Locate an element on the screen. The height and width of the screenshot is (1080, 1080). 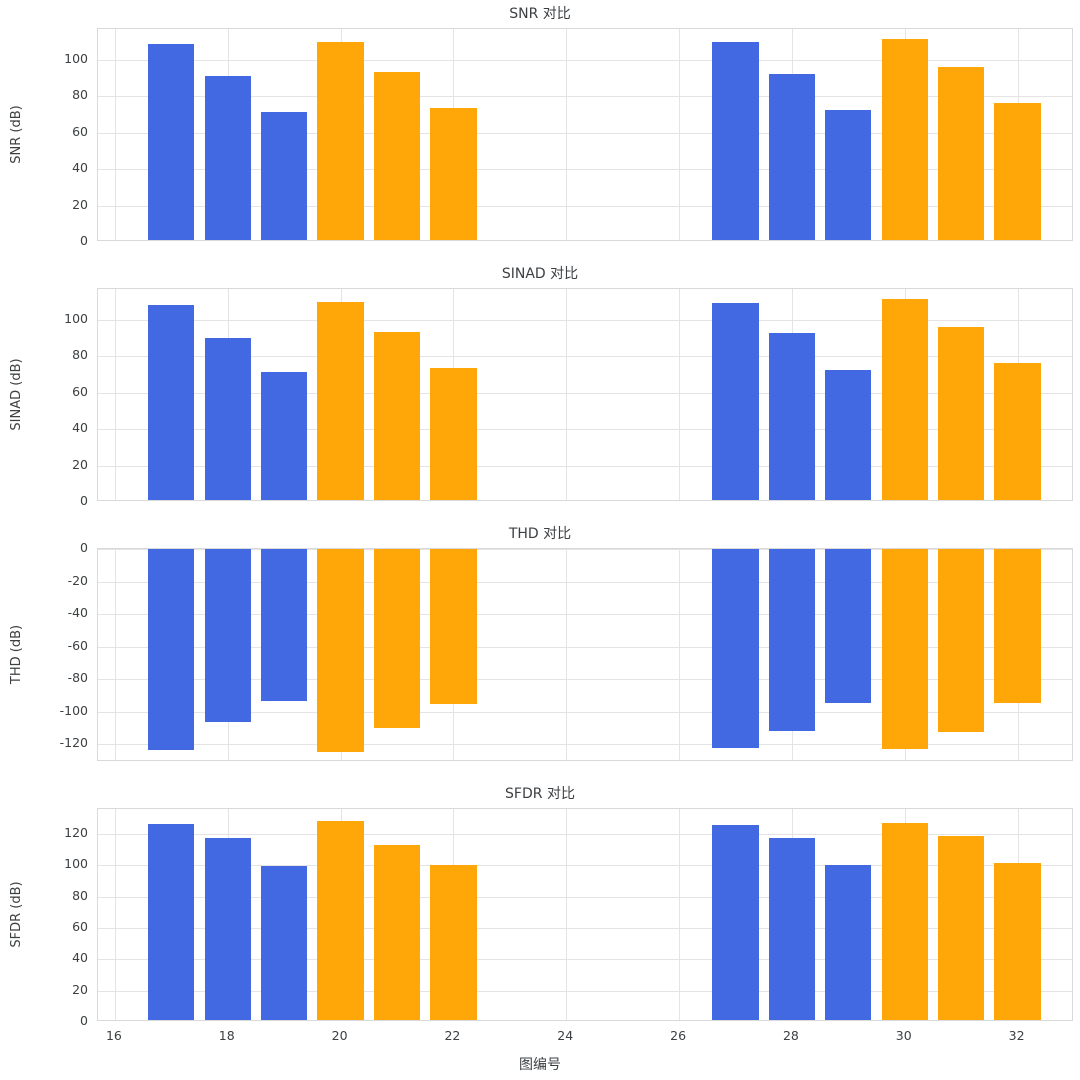
x-tick-label: 24 is located at coordinates (565, 1035).